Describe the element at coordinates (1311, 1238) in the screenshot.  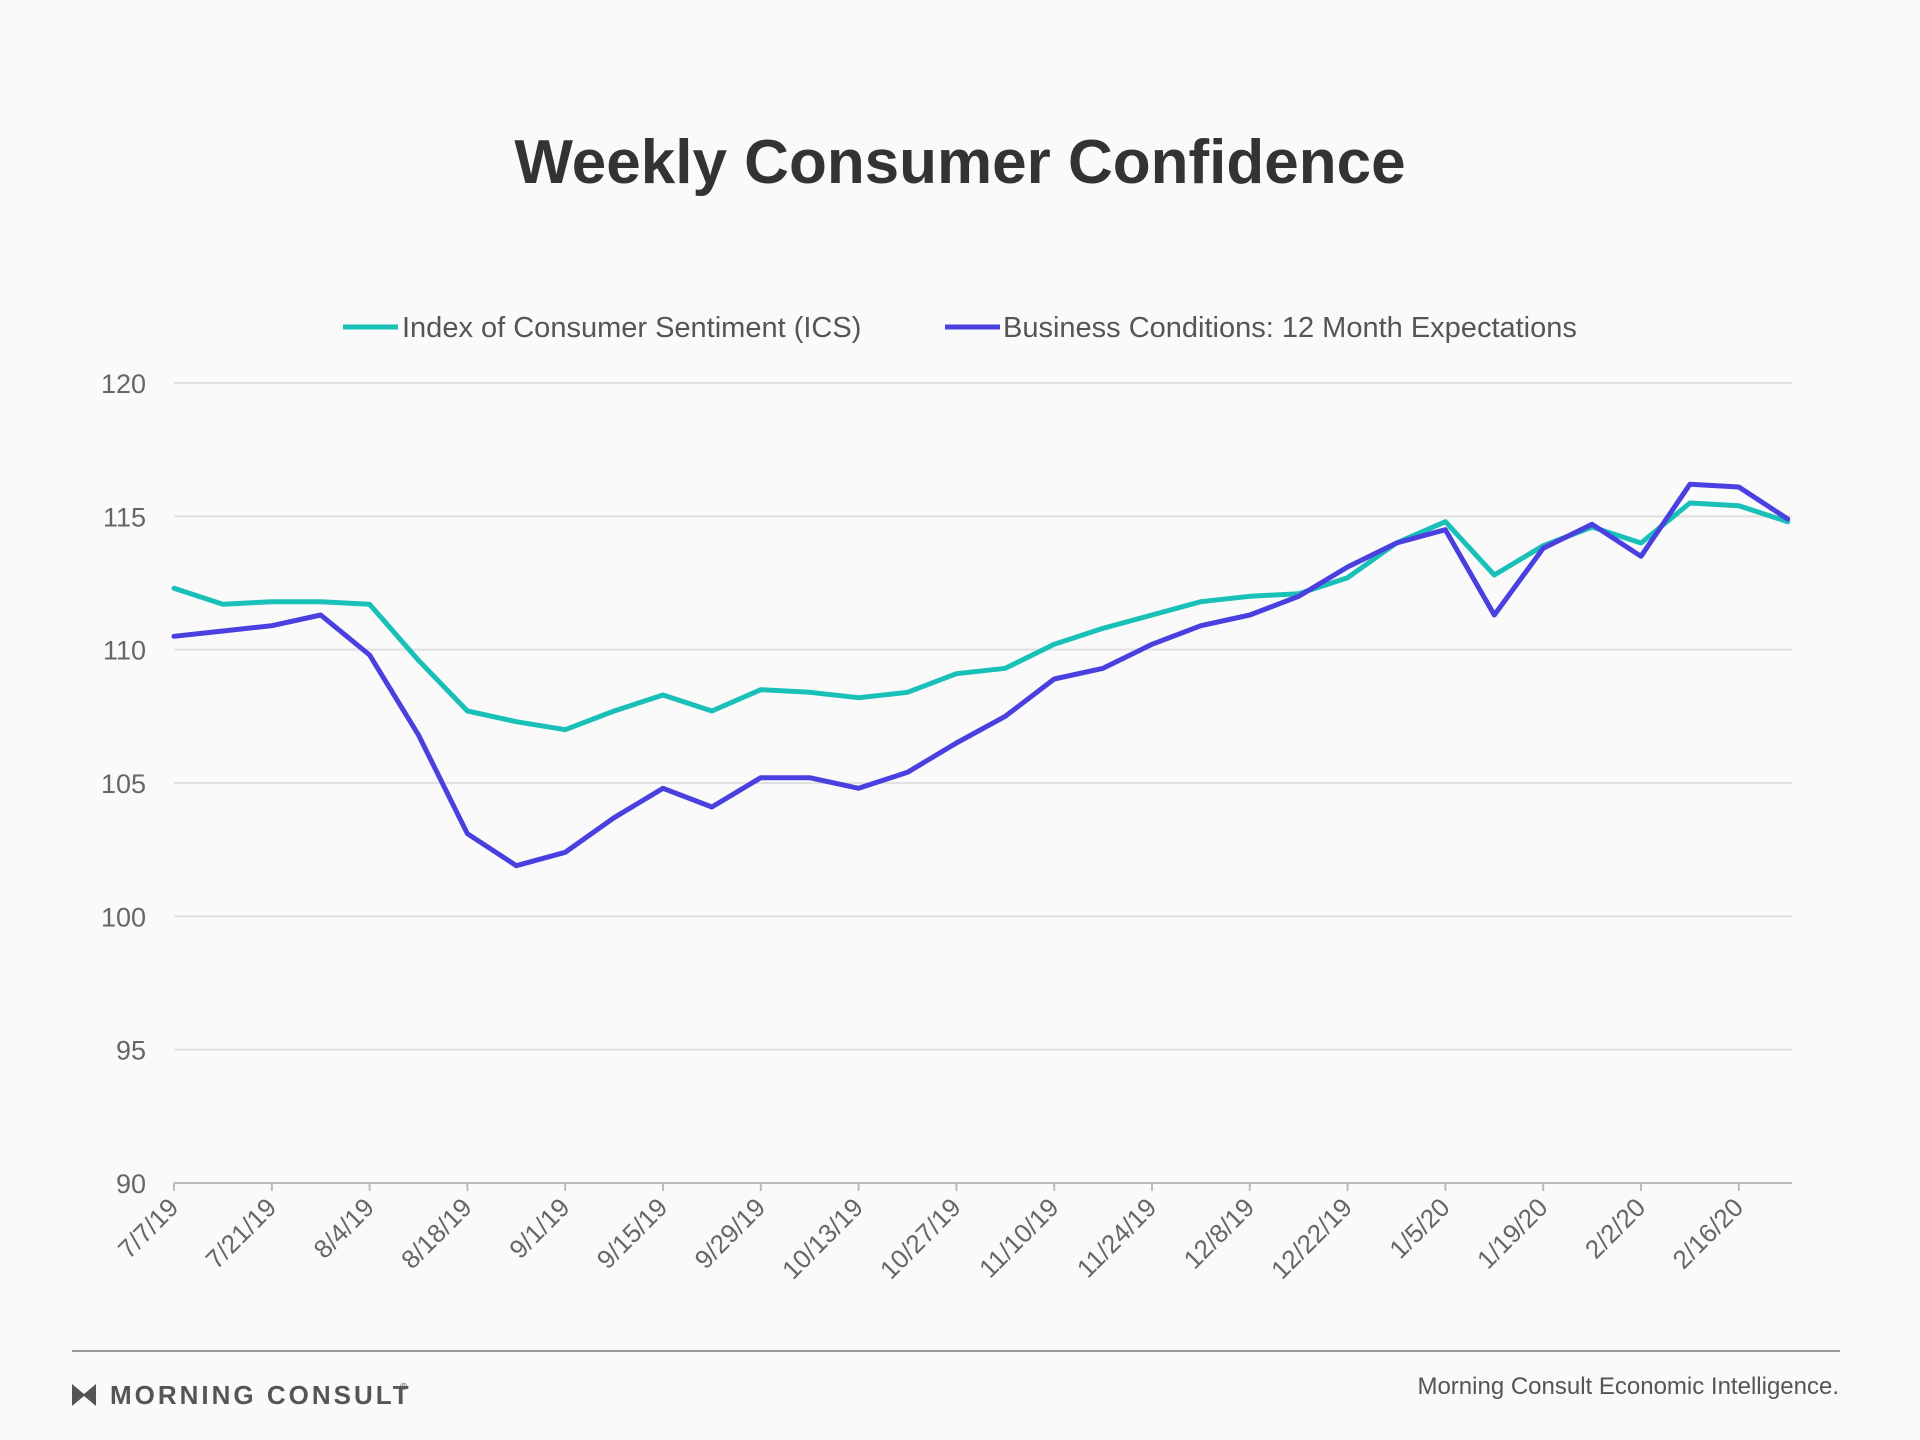
I see `x-tick-label: 12/22/19` at that location.